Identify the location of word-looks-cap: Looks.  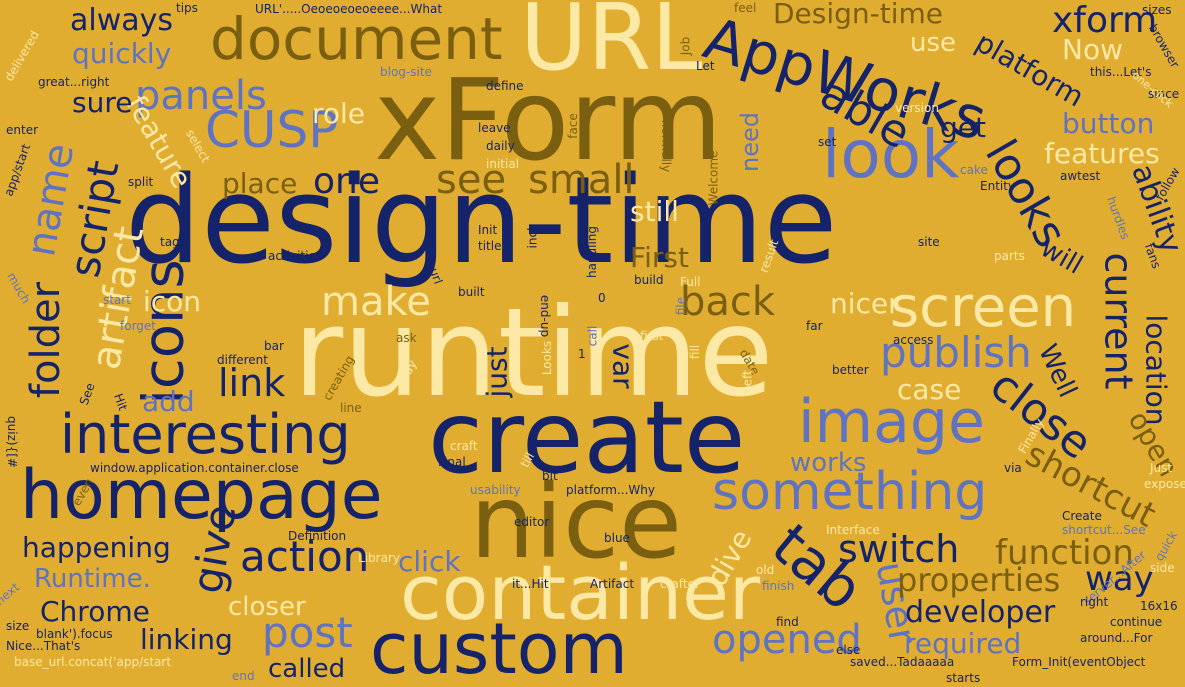
(547, 358).